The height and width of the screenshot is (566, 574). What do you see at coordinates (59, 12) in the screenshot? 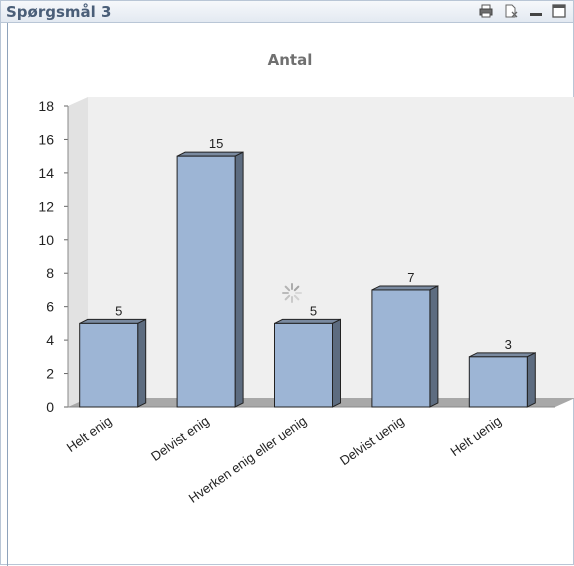
I see `window-title: Spørgsmål 3` at bounding box center [59, 12].